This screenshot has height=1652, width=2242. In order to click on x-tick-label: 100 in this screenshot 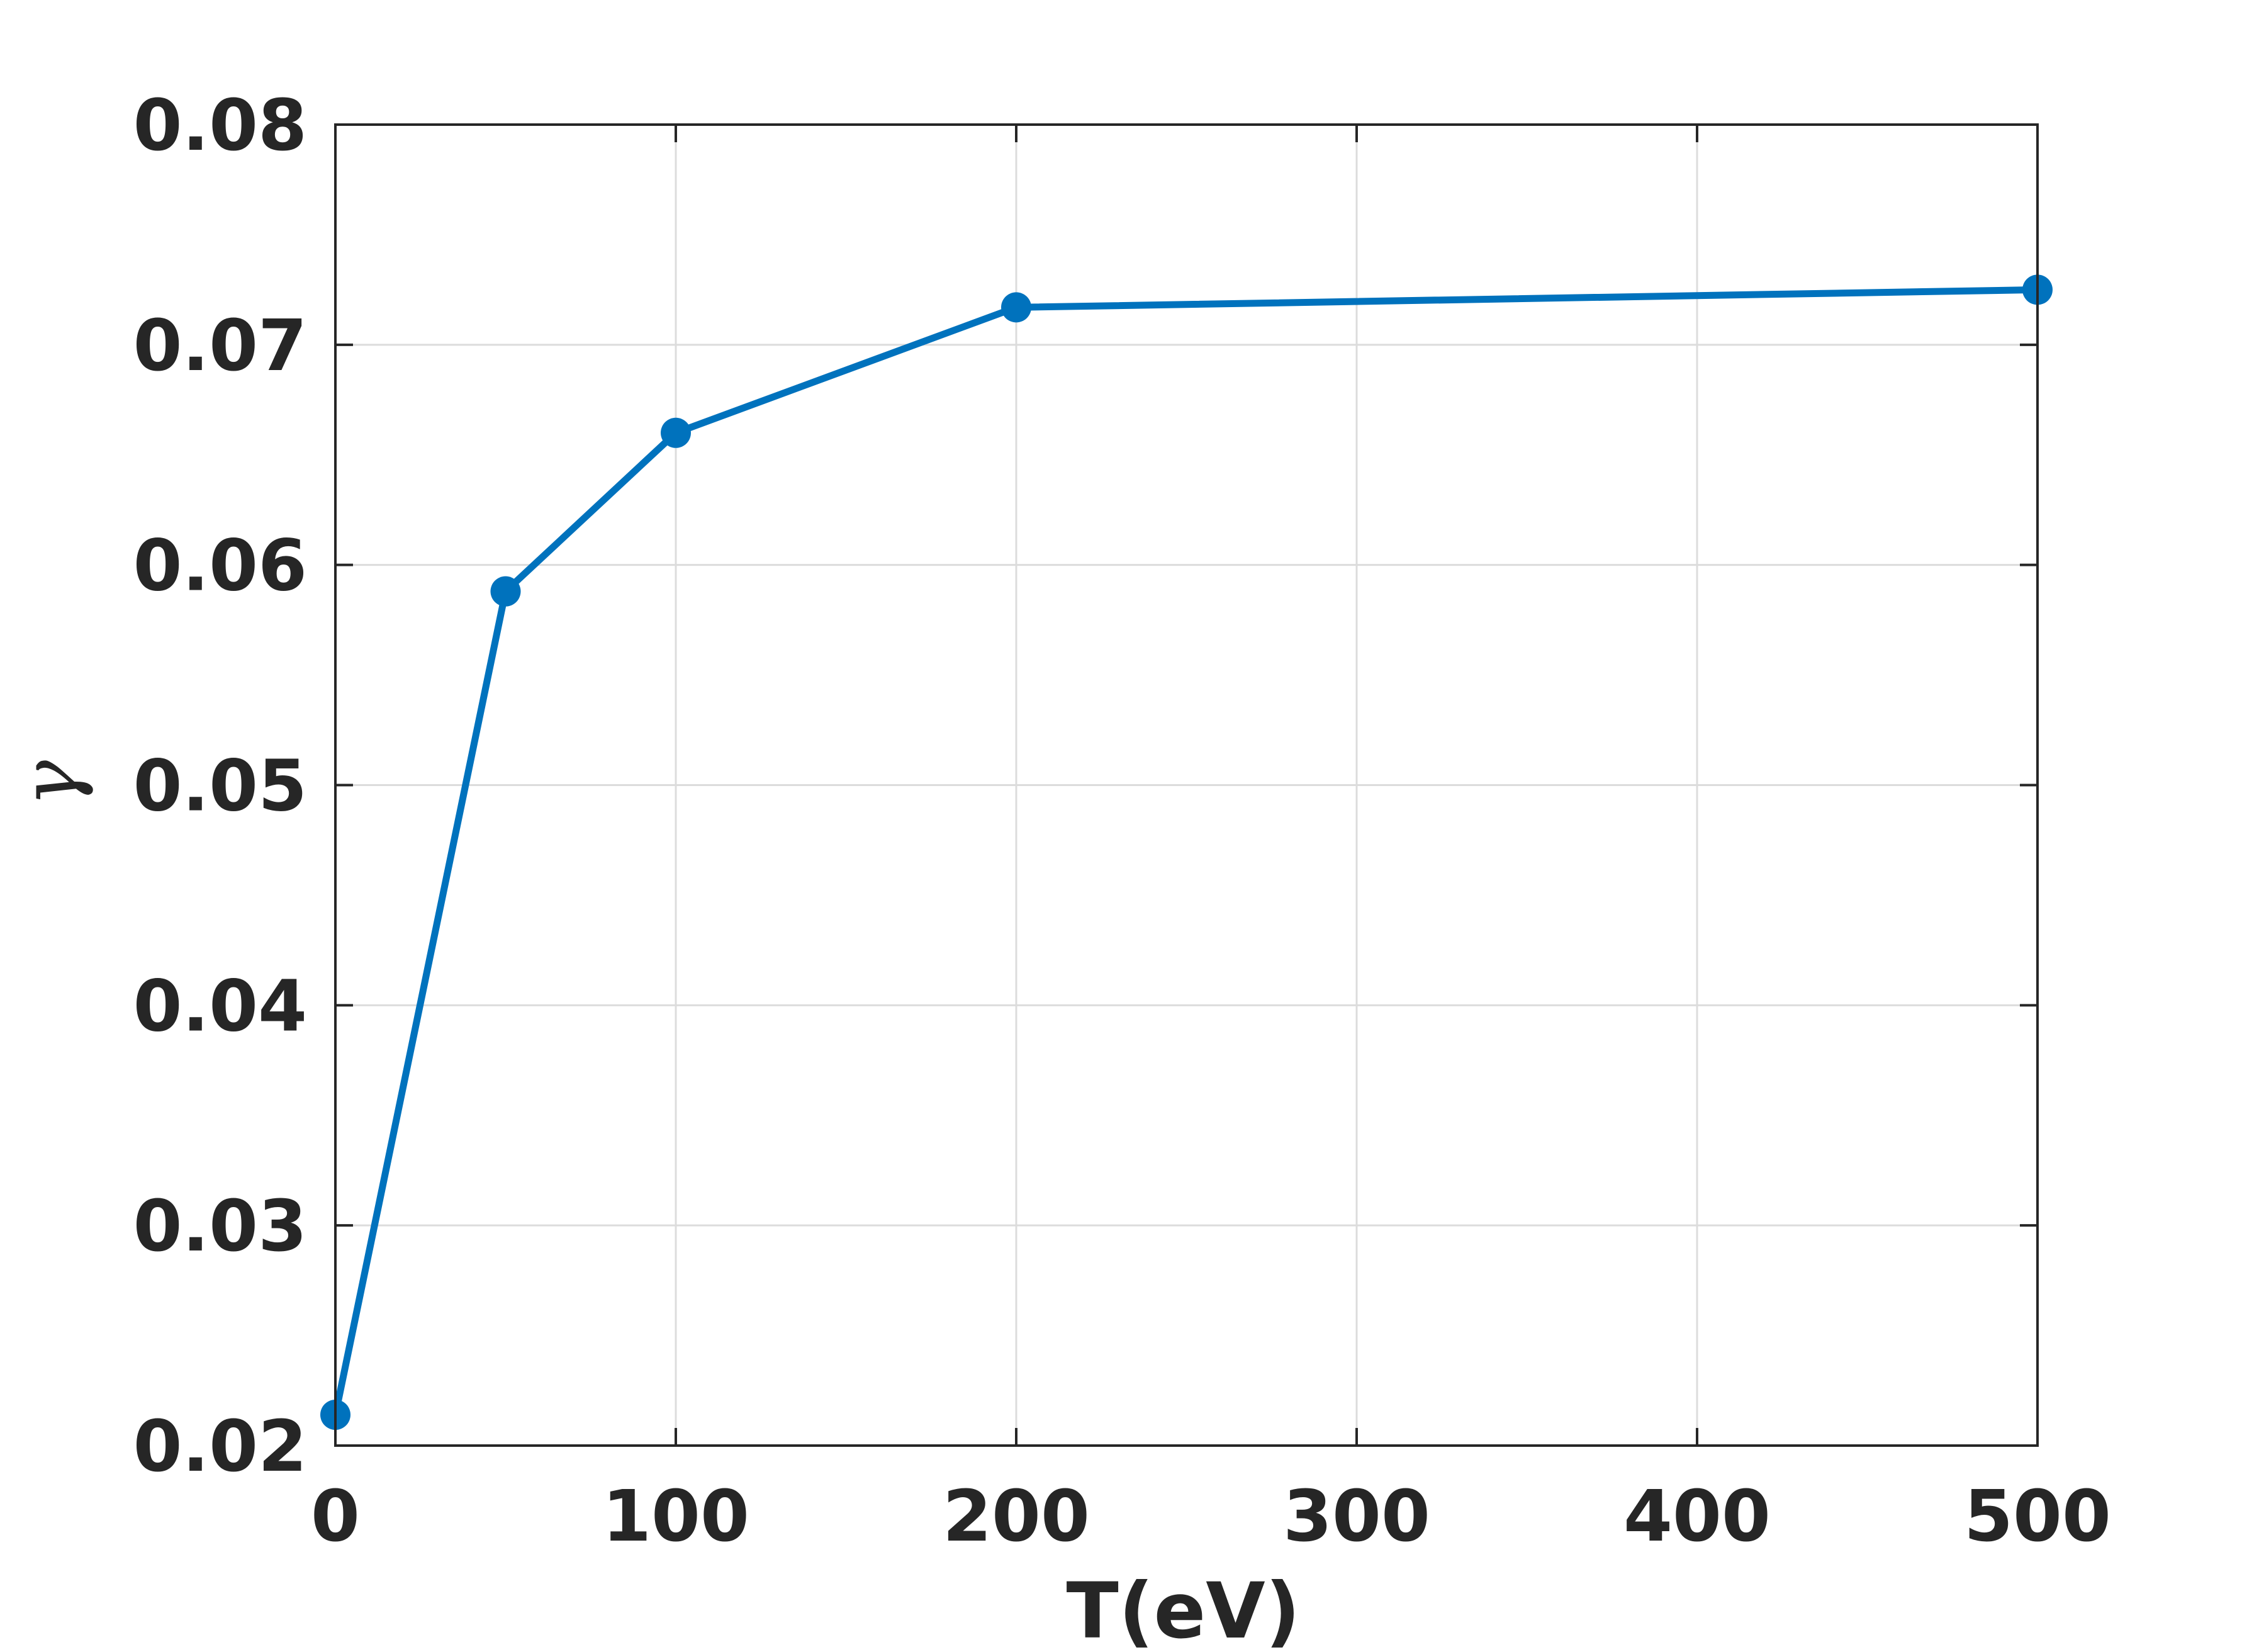, I will do `click(675, 1517)`.